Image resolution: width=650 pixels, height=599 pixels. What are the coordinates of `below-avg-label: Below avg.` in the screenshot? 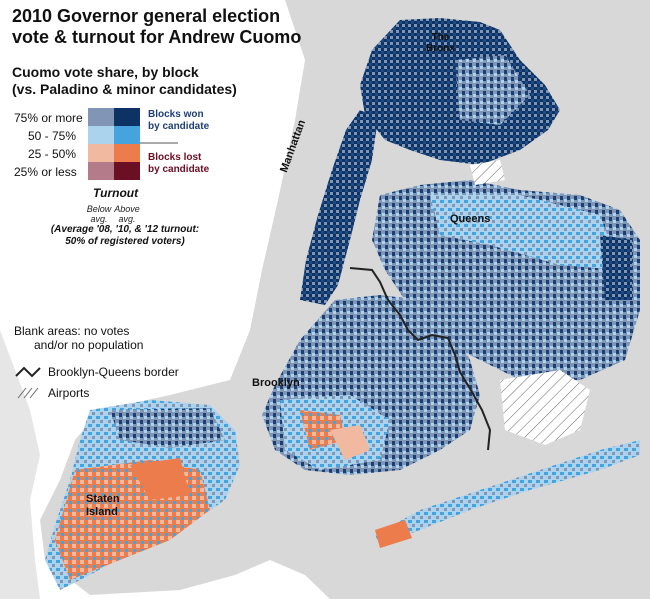 It's located at (99, 214).